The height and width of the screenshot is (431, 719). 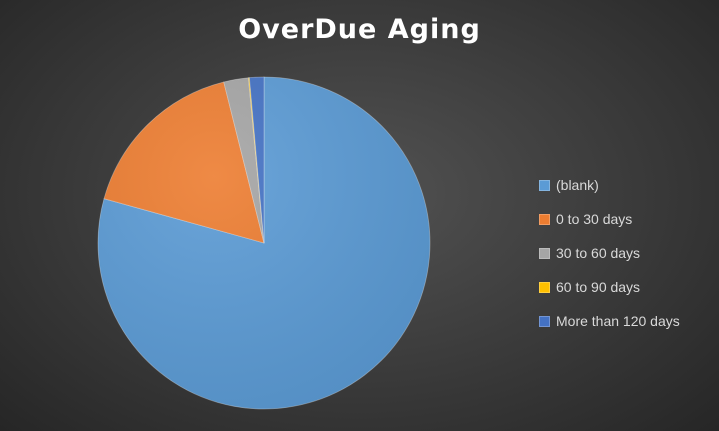 I want to click on legend-item-1: 0 to 30 days, so click(x=609, y=219).